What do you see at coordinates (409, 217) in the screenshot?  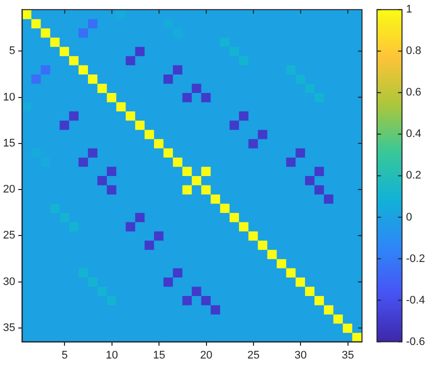 I see `color-bar-label: 0` at bounding box center [409, 217].